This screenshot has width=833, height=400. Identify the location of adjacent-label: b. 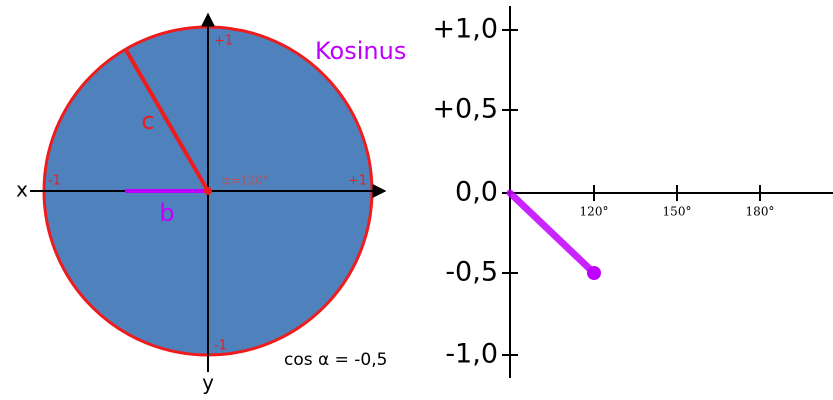
(166, 213).